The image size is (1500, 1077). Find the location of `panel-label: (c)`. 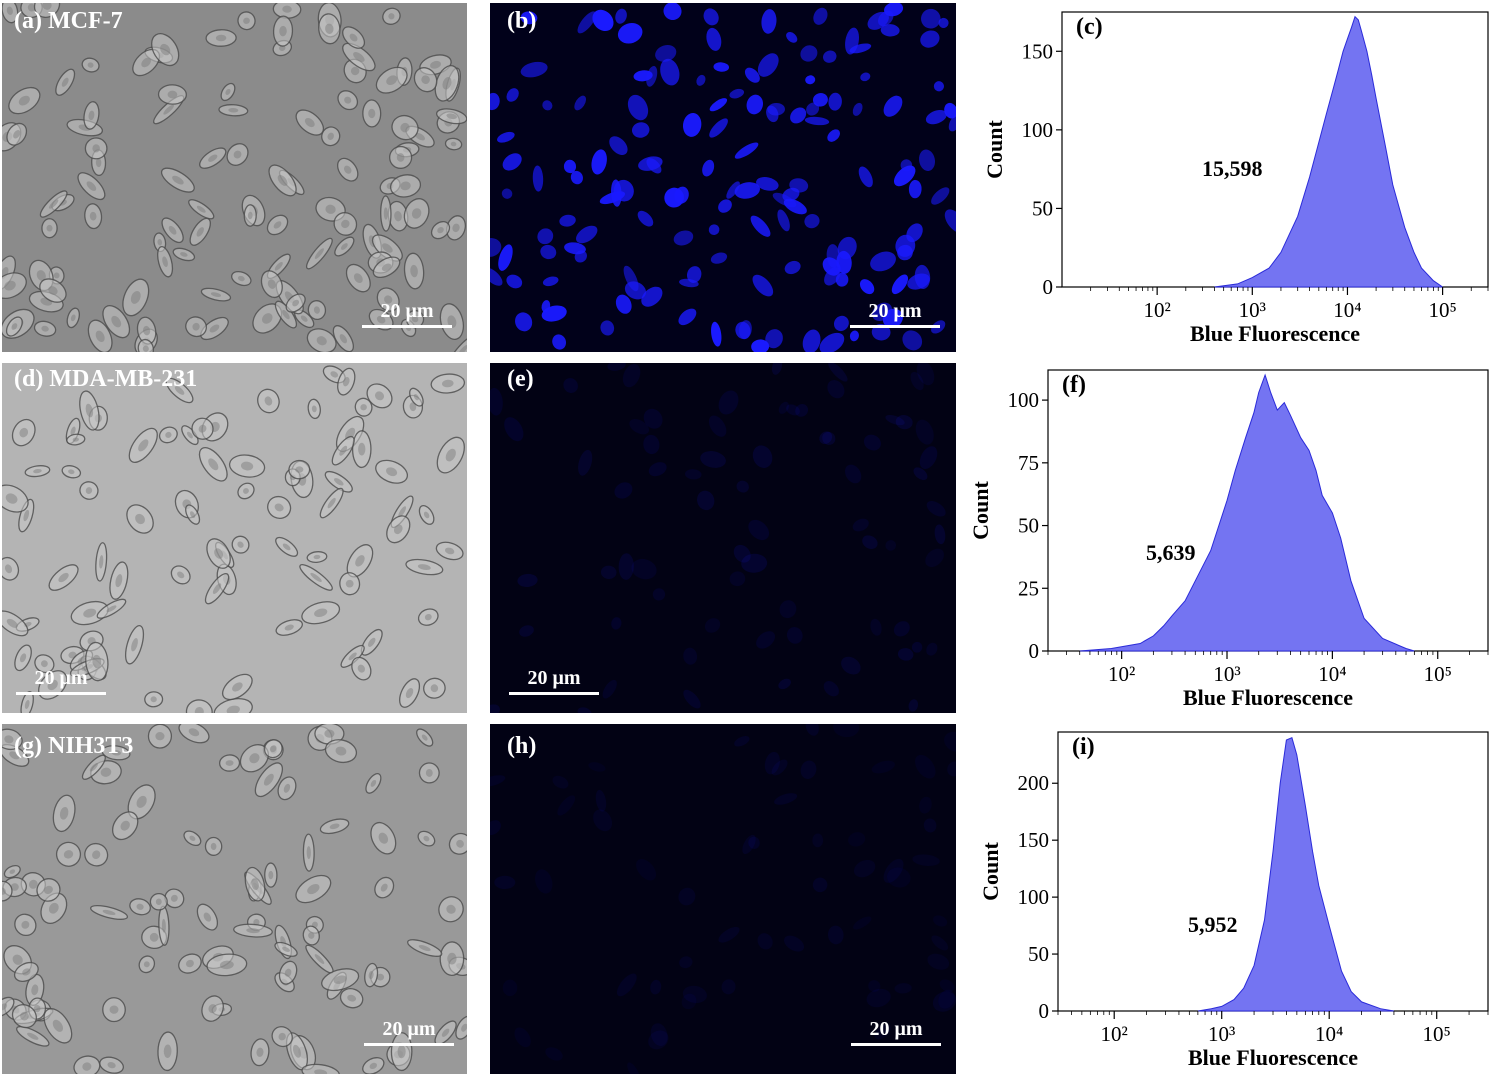

panel-label: (c) is located at coordinates (1089, 27).